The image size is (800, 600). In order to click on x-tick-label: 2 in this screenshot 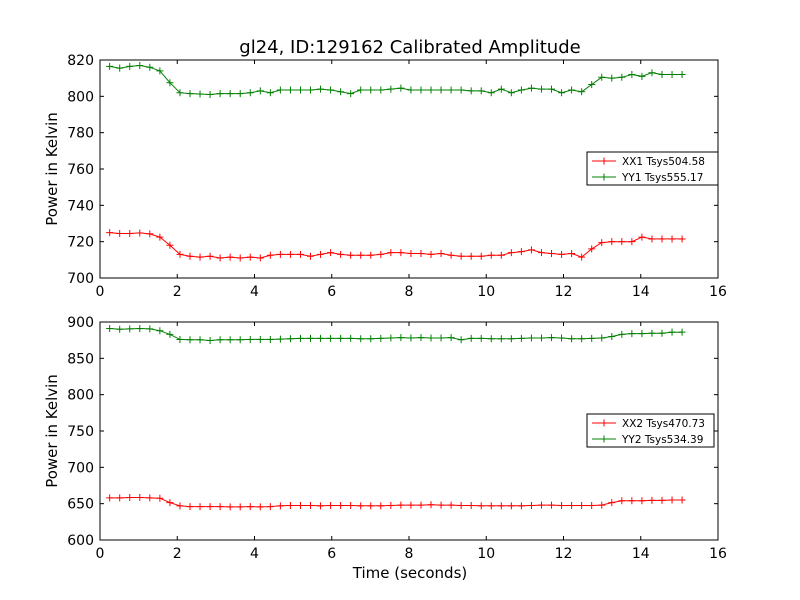, I will do `click(177, 554)`.